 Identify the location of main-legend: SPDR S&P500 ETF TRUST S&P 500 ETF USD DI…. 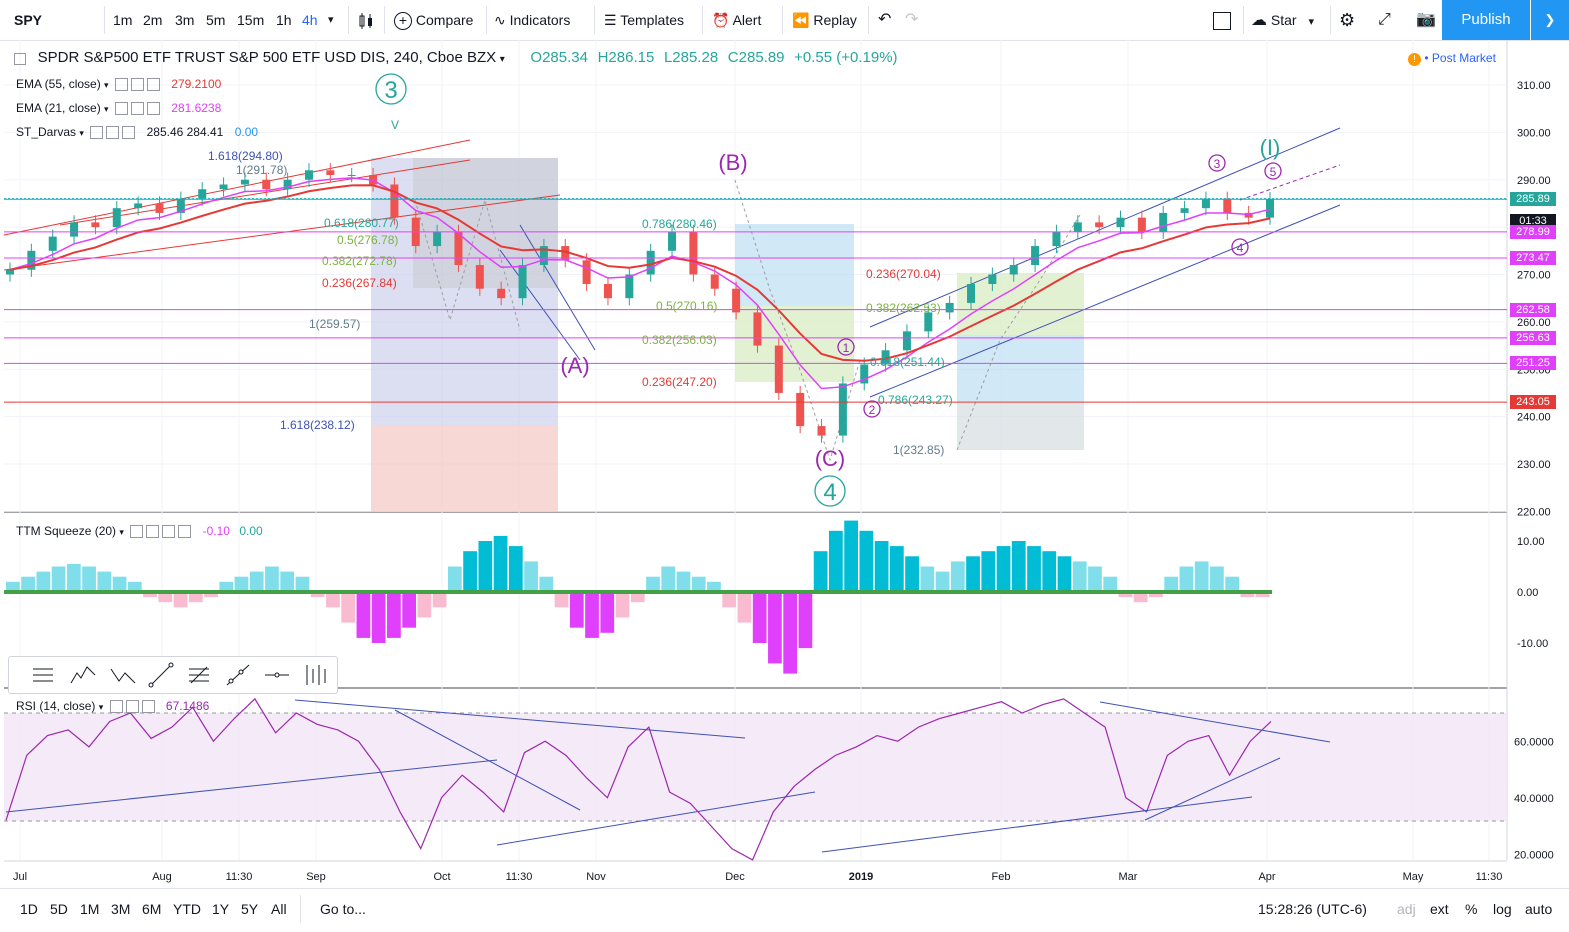
(456, 57).